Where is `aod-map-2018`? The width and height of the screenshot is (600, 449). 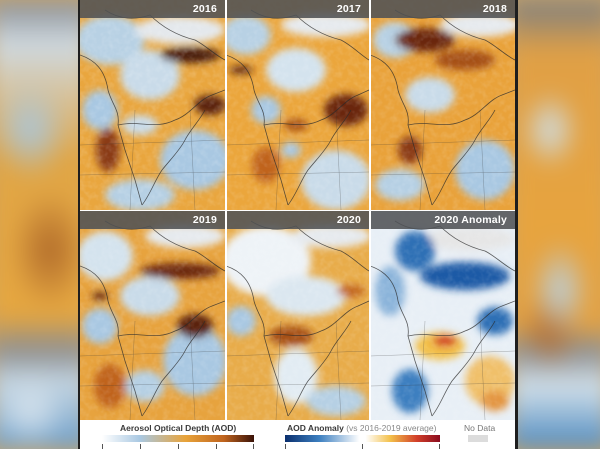 aod-map-2018 is located at coordinates (442, 105).